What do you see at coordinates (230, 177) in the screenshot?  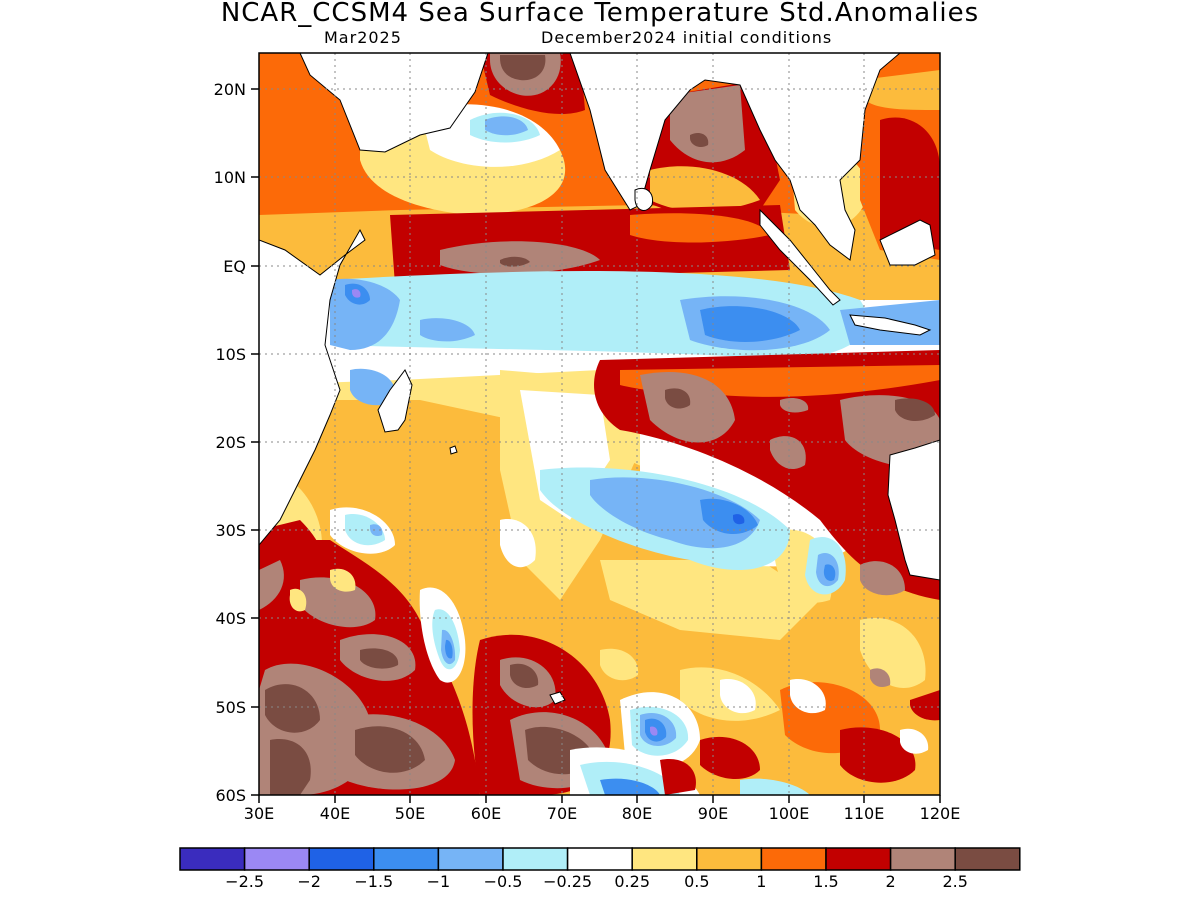 I see `lat-tick-label: 10N` at bounding box center [230, 177].